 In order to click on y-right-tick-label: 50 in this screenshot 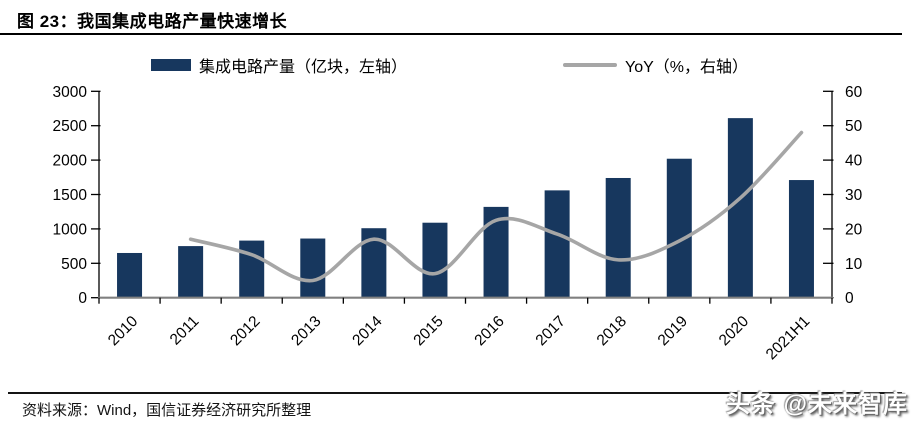, I will do `click(854, 126)`.